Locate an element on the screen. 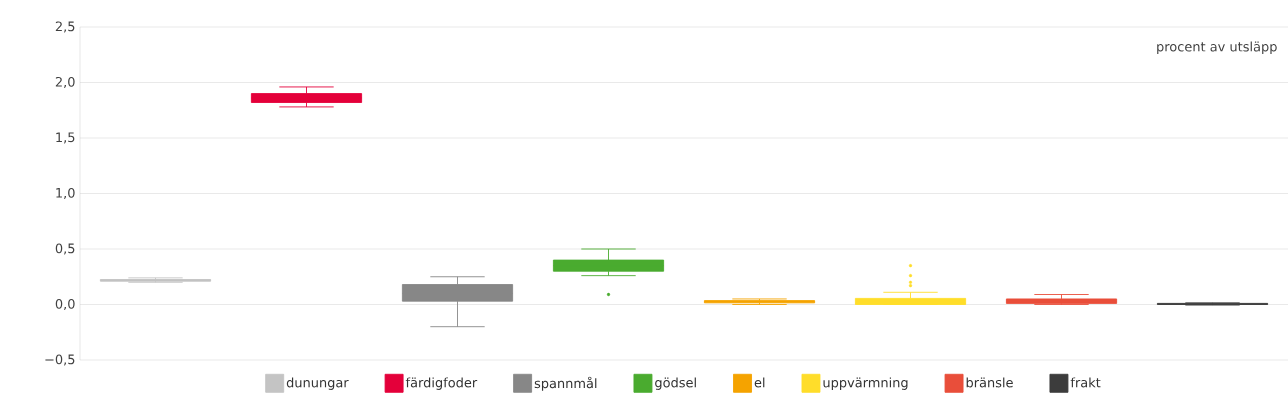 The height and width of the screenshot is (405, 1288). legend-label: uppvärmning is located at coordinates (865, 383).